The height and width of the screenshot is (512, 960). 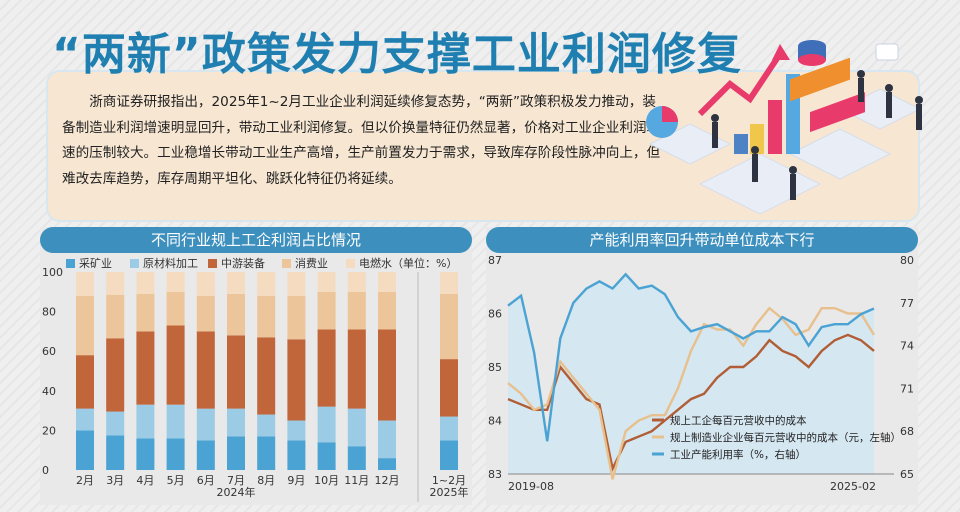 I want to click on legend-label: 采矿业, so click(x=95, y=263).